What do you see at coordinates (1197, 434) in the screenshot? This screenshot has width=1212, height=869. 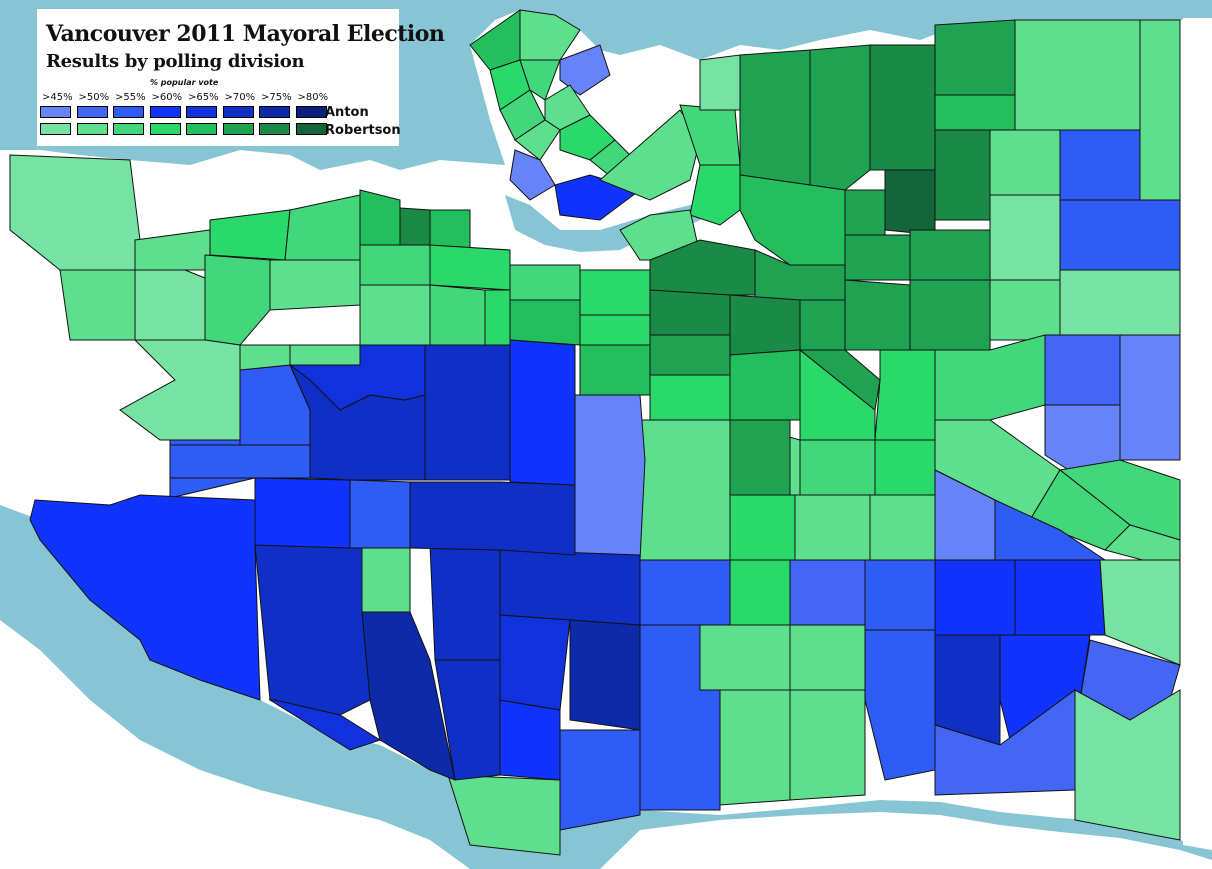 I see `burnaby-land` at bounding box center [1197, 434].